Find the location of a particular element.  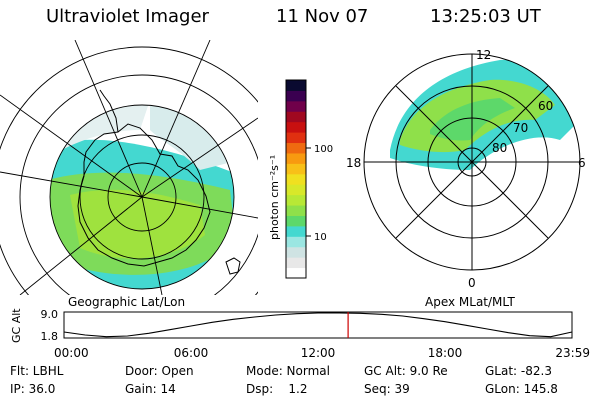

plot-x-tick-label: 18:00 is located at coordinates (445, 353).